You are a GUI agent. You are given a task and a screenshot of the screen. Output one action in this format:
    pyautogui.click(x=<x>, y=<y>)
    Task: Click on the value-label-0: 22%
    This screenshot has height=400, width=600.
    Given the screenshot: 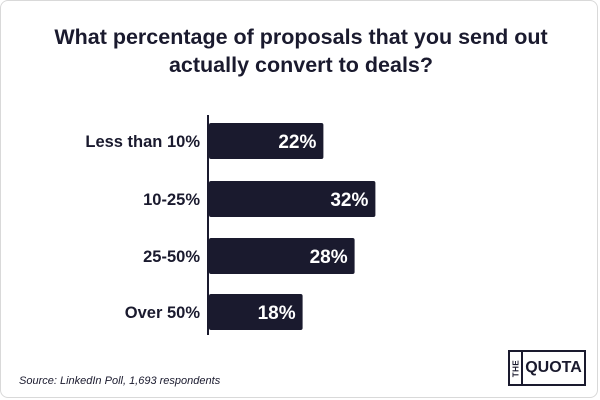 What is the action you would take?
    pyautogui.click(x=297, y=142)
    